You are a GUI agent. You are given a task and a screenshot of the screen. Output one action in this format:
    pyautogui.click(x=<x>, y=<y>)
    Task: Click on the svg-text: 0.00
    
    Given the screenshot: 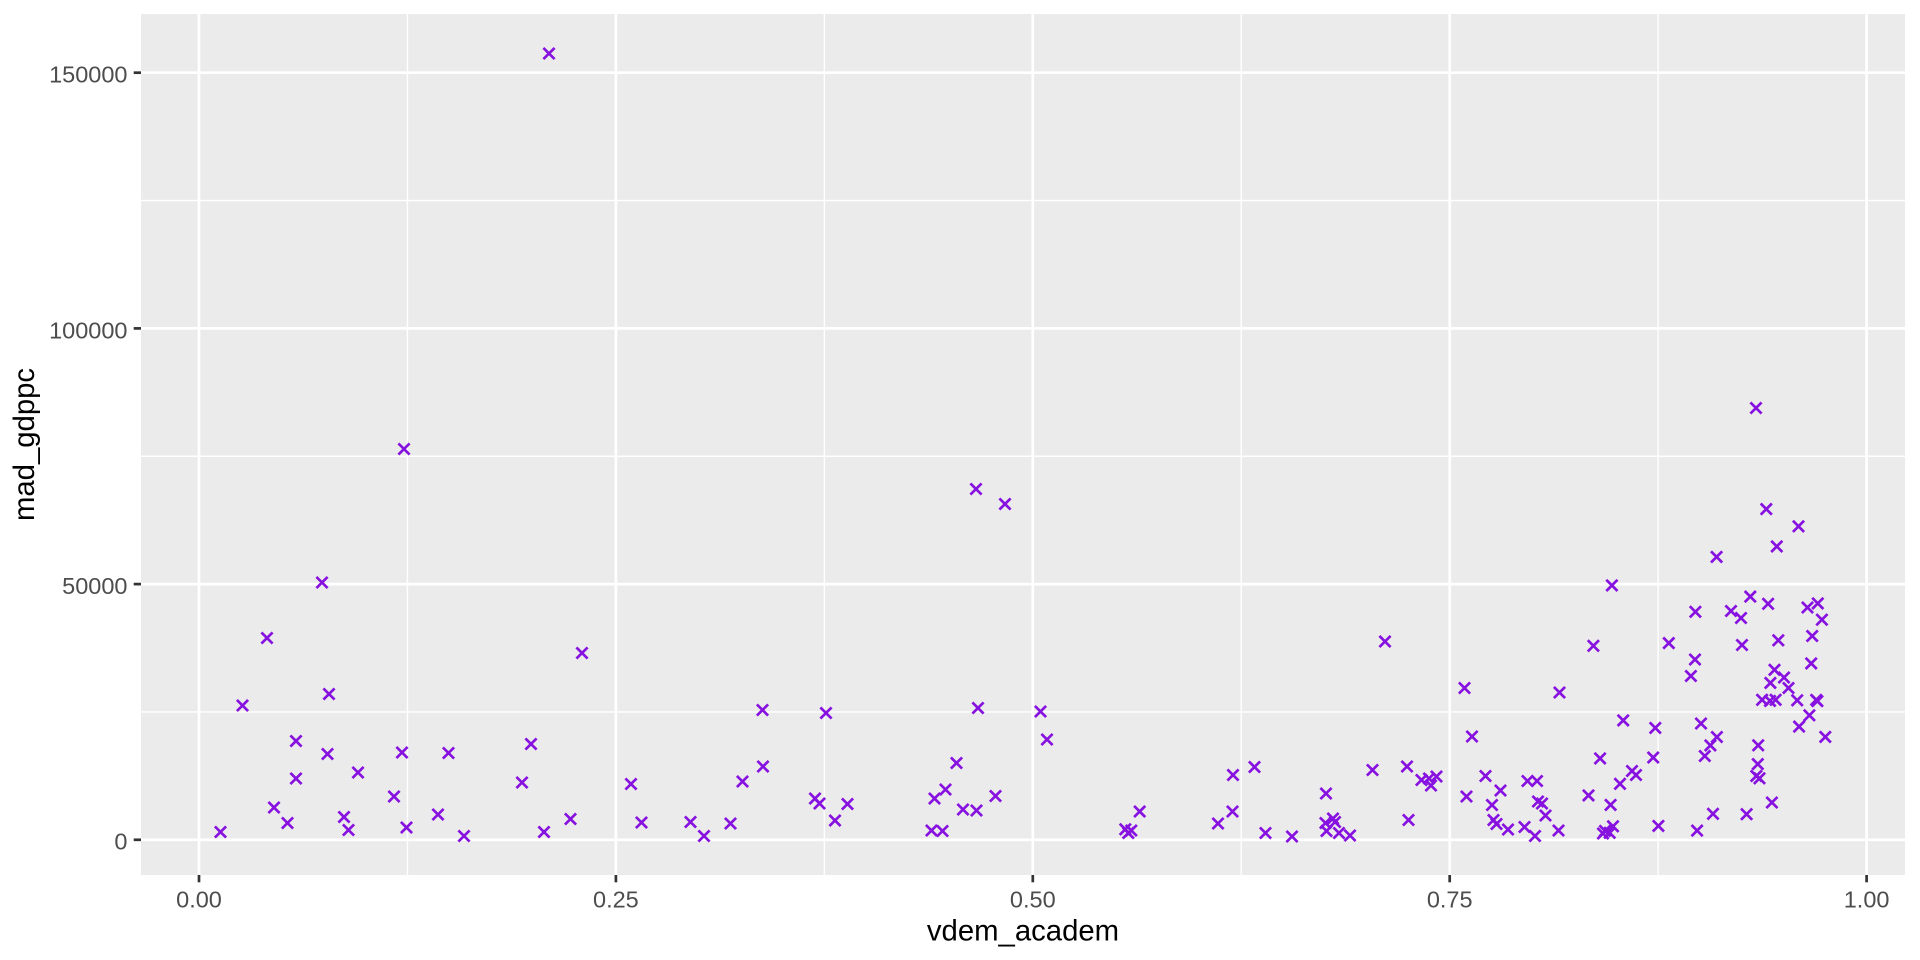 What is the action you would take?
    pyautogui.click(x=199, y=900)
    